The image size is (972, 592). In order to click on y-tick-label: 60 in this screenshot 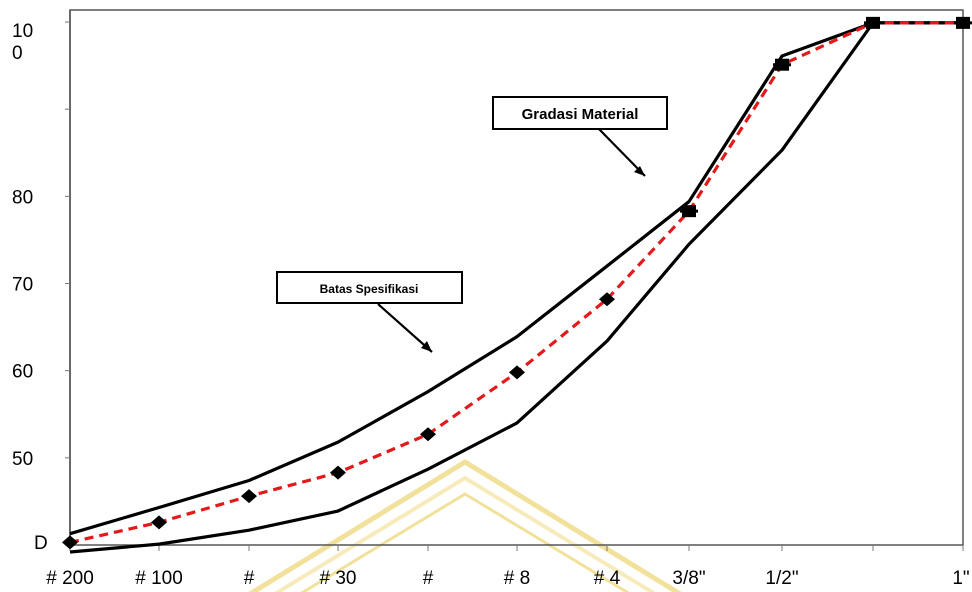, I will do `click(22, 372)`.